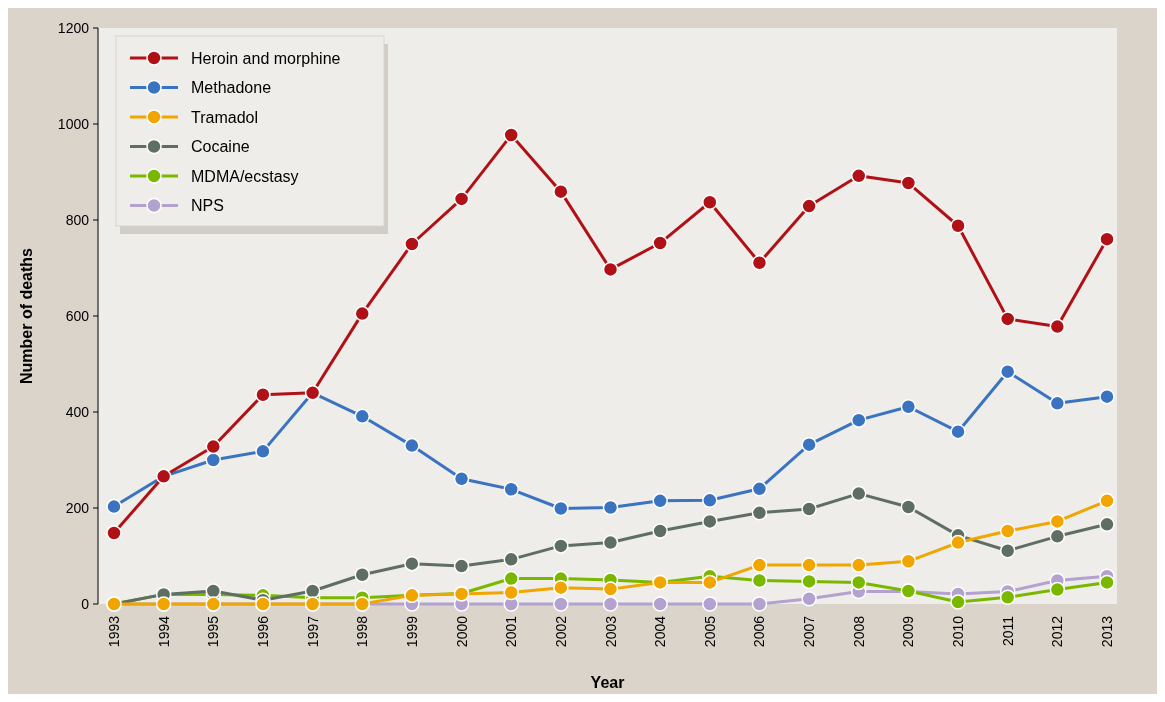 This screenshot has width=1165, height=702. What do you see at coordinates (1057, 631) in the screenshot?
I see `x-tick-label: 2012` at bounding box center [1057, 631].